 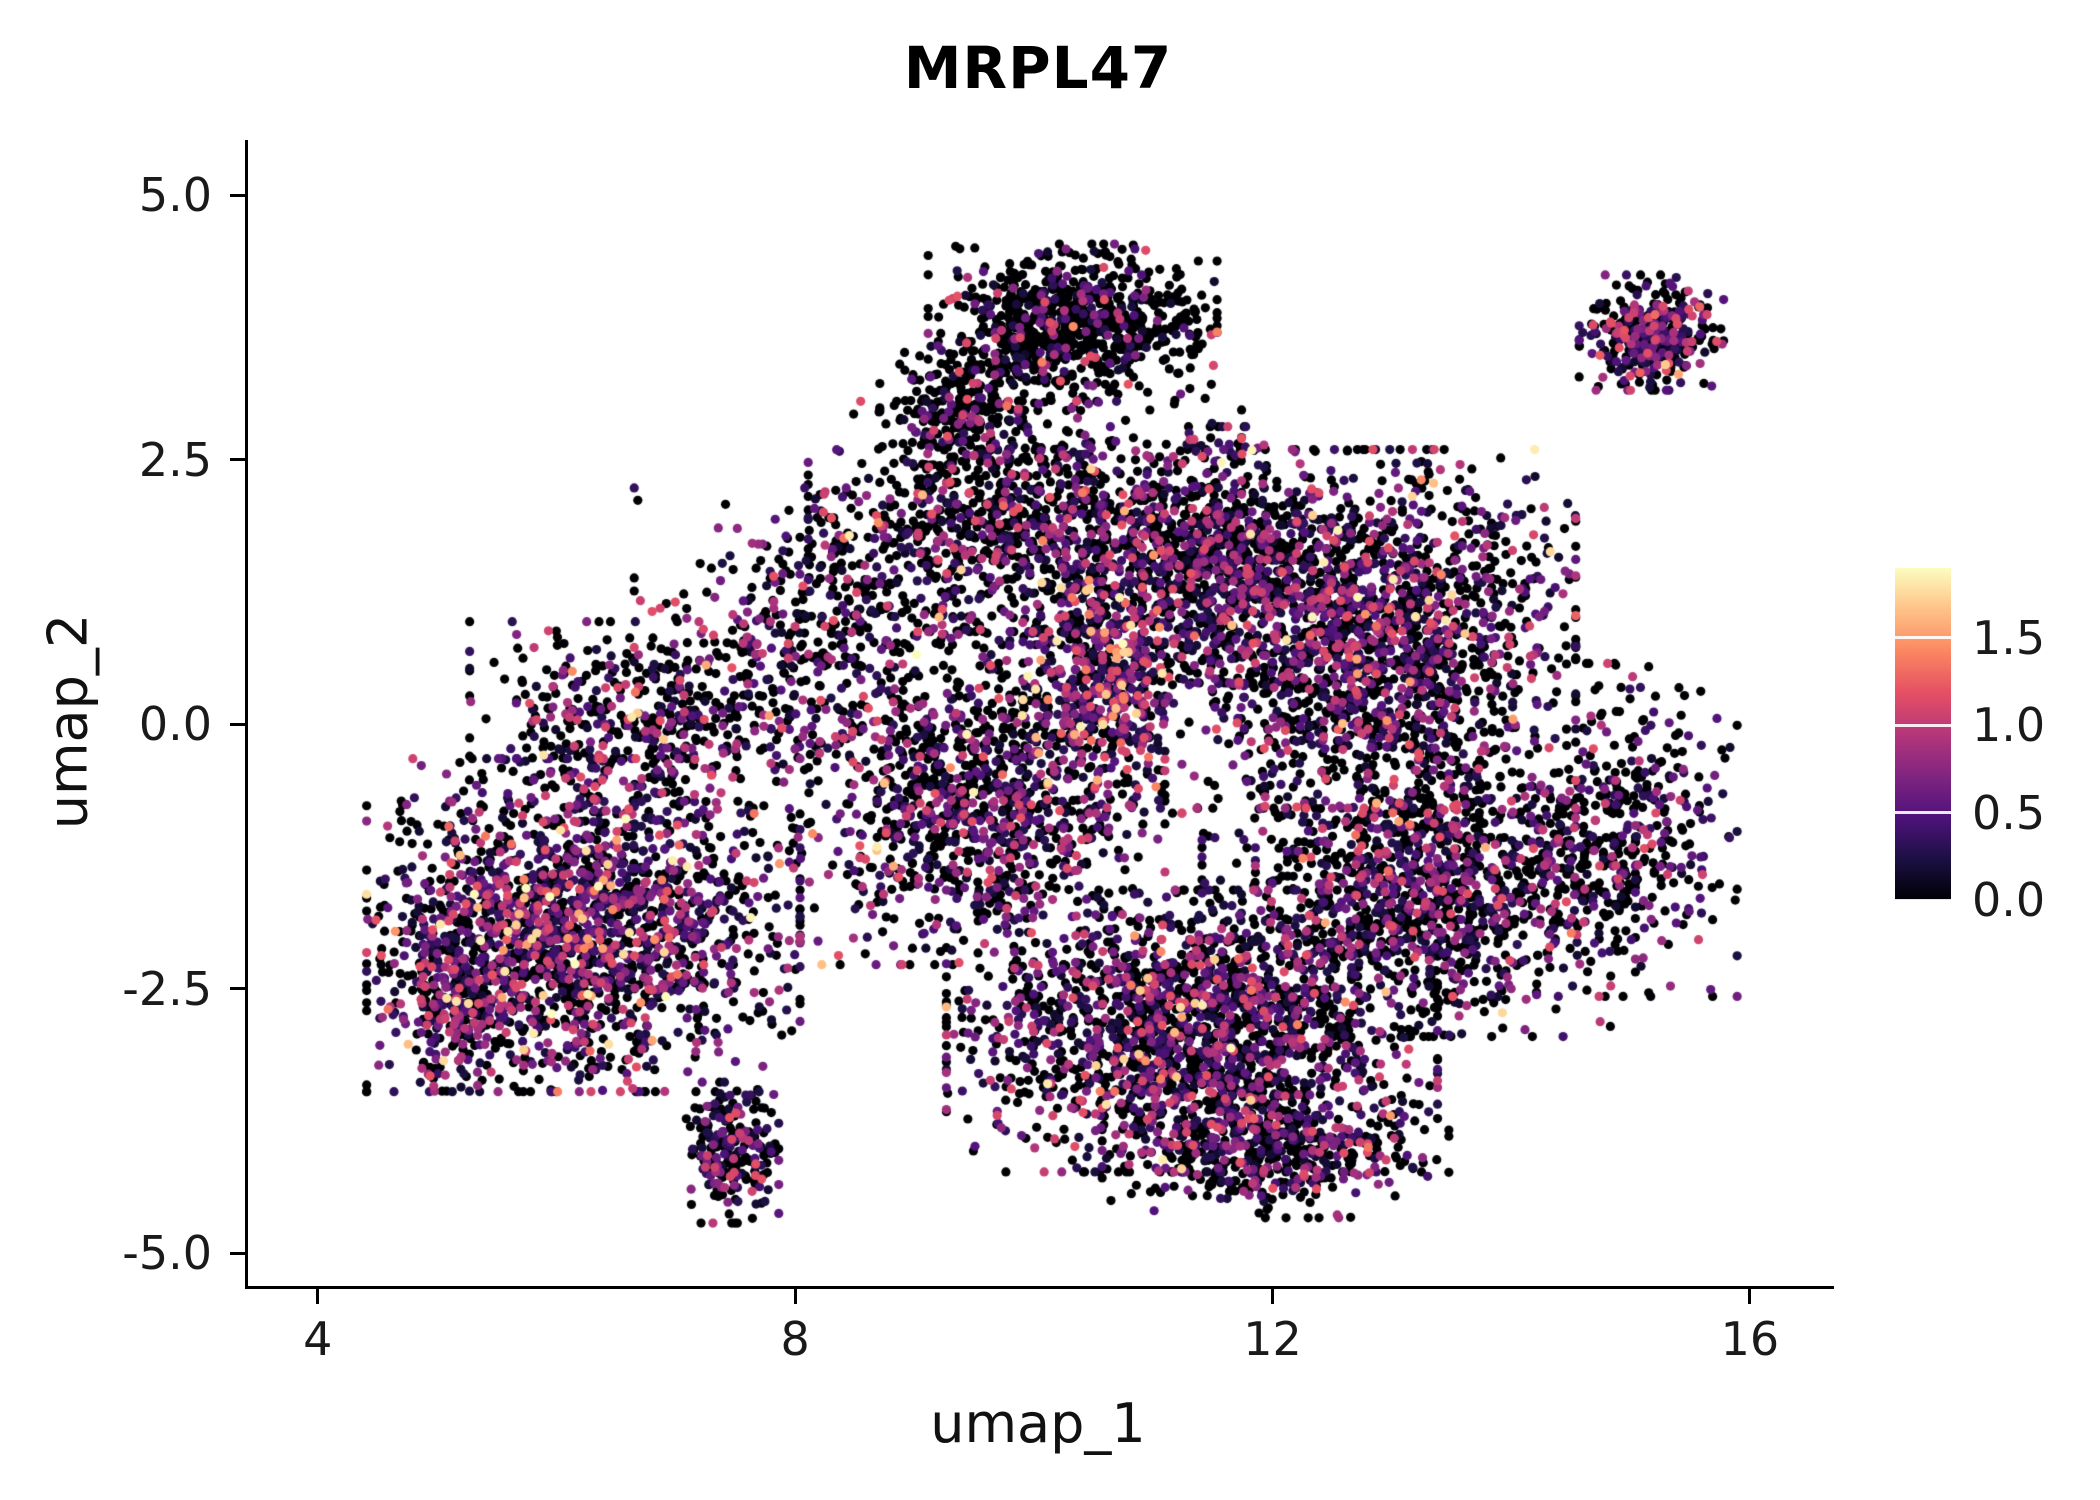 What do you see at coordinates (1038, 1423) in the screenshot?
I see `x-axis-label: umap_1` at bounding box center [1038, 1423].